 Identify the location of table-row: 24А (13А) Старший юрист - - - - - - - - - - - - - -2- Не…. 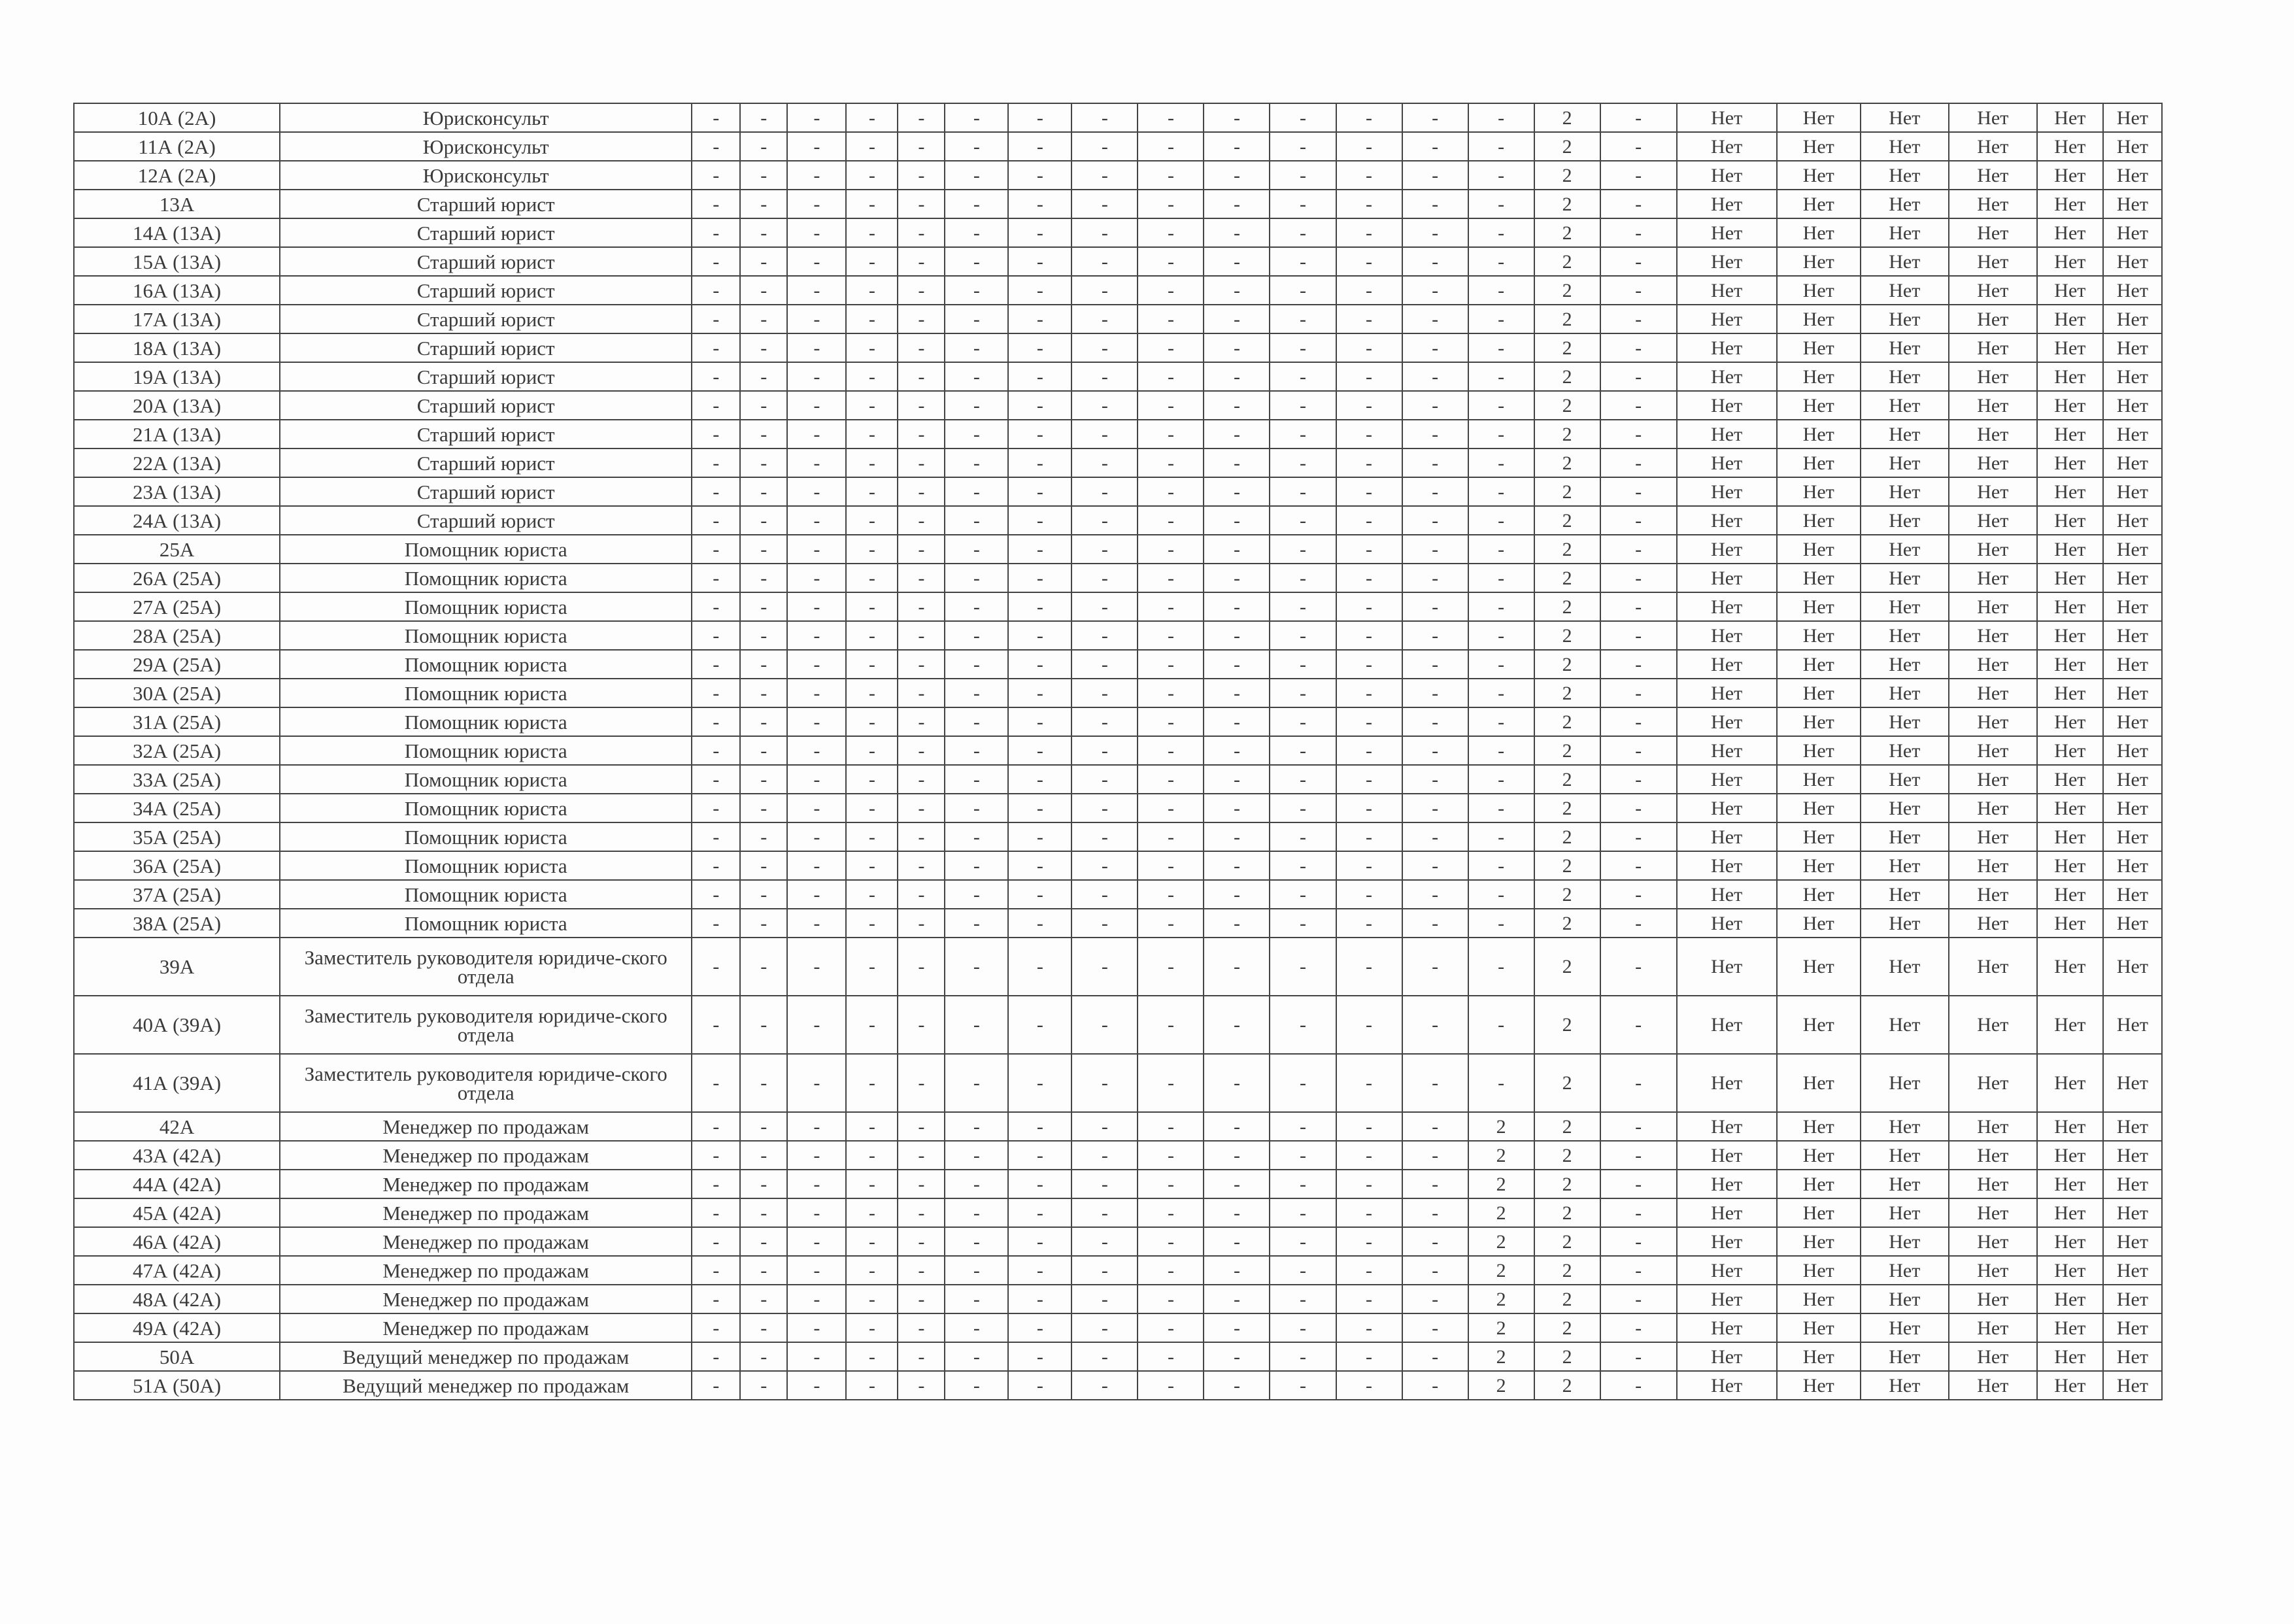
(1118, 520).